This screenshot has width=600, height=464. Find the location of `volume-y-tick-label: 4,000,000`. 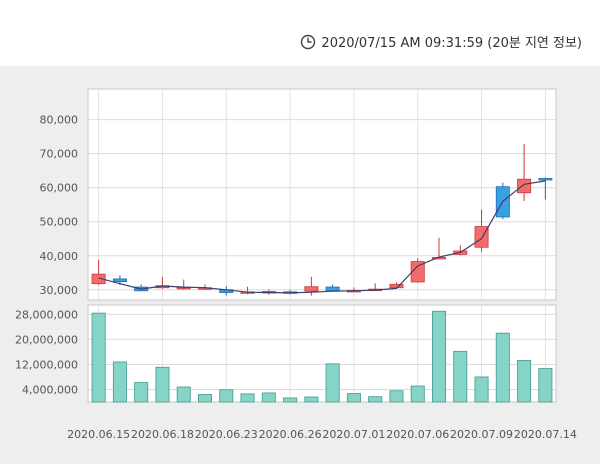

volume-y-tick-label: 4,000,000 is located at coordinates (50, 389).